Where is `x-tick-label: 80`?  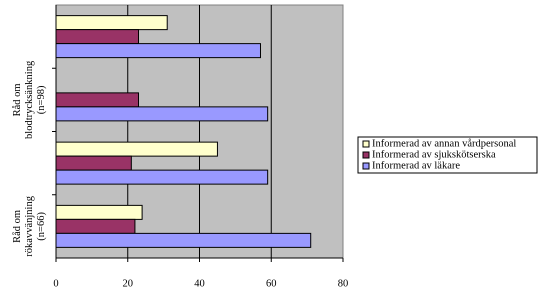
x-tick-label: 80 is located at coordinates (343, 283).